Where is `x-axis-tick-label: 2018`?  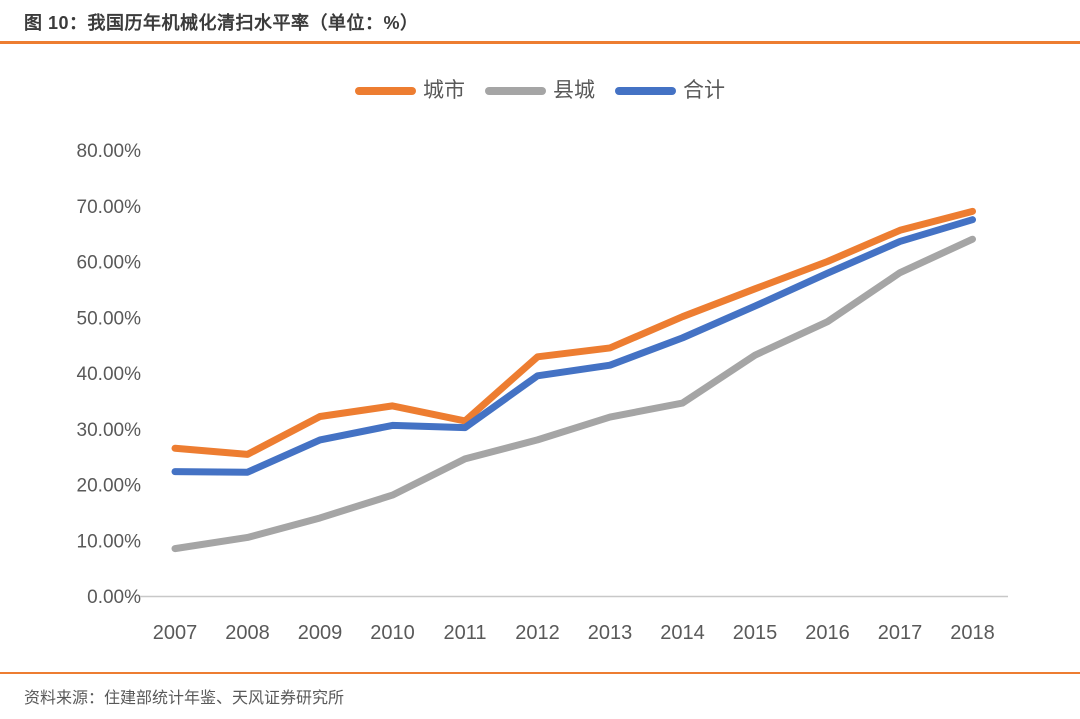 x-axis-tick-label: 2018 is located at coordinates (972, 633).